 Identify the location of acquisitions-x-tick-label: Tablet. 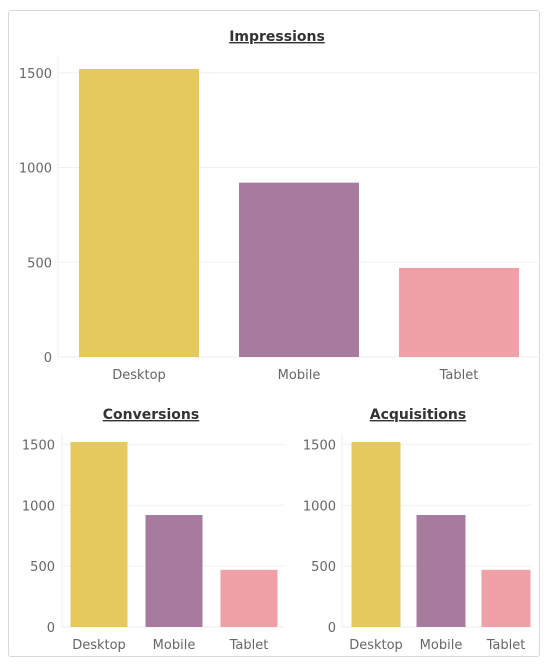
(506, 645).